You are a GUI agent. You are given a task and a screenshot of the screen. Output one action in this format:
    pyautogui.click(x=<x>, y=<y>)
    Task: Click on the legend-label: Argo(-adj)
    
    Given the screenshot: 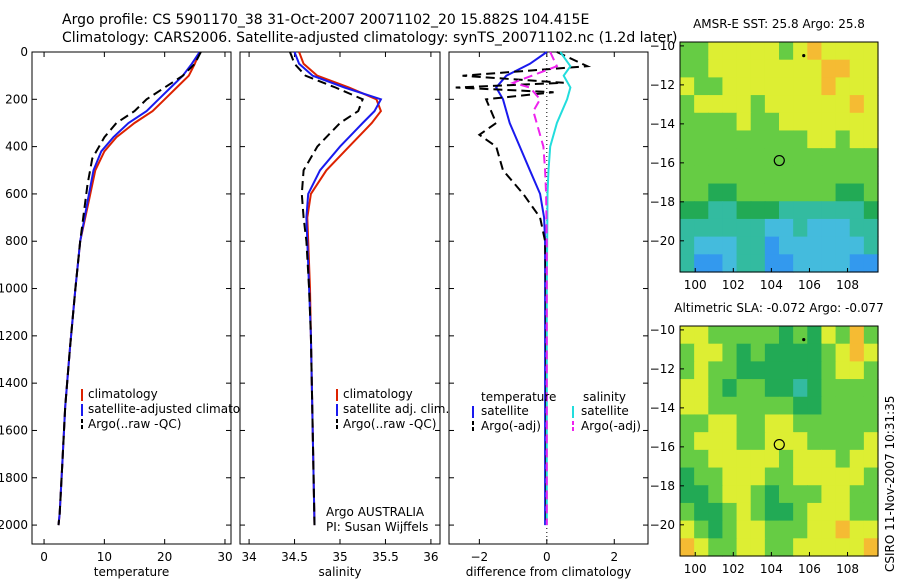 What is the action you would take?
    pyautogui.click(x=511, y=426)
    